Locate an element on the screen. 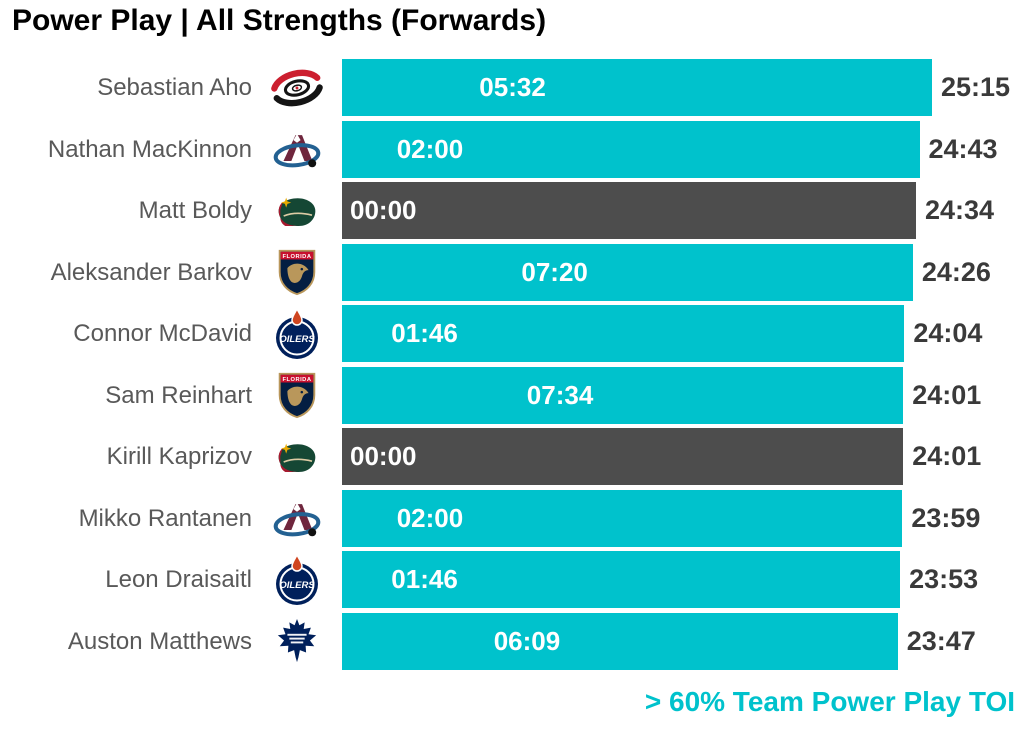 The height and width of the screenshot is (731, 1024). player-row: Mikko Rantanen 02:00 23:59 is located at coordinates (512, 518).